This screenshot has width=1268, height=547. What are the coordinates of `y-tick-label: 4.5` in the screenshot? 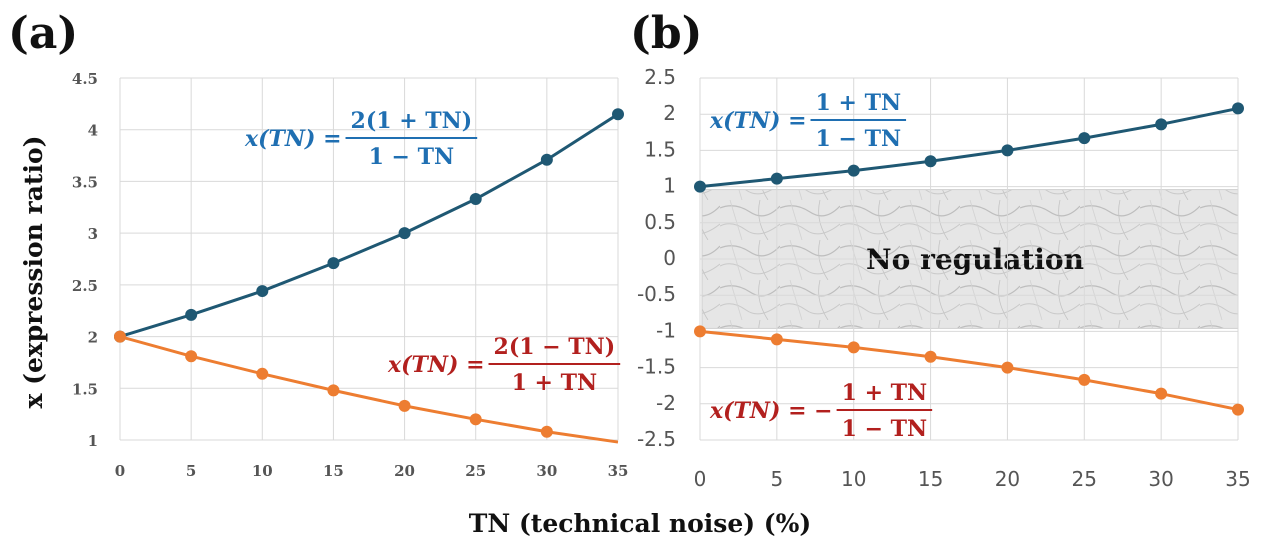 It's located at (85, 79).